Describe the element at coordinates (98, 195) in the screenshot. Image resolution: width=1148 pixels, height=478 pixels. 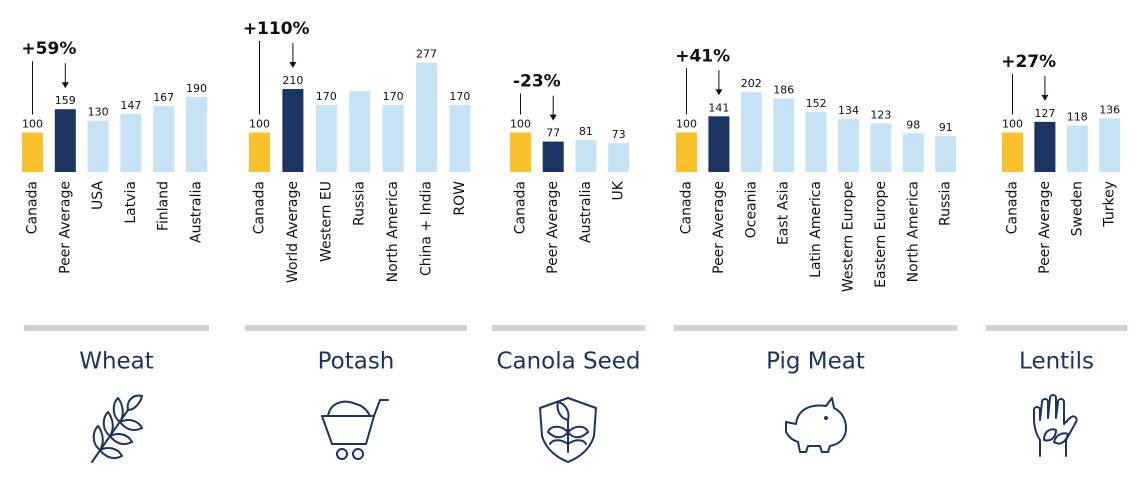
I see `x-tick-label: USA` at that location.